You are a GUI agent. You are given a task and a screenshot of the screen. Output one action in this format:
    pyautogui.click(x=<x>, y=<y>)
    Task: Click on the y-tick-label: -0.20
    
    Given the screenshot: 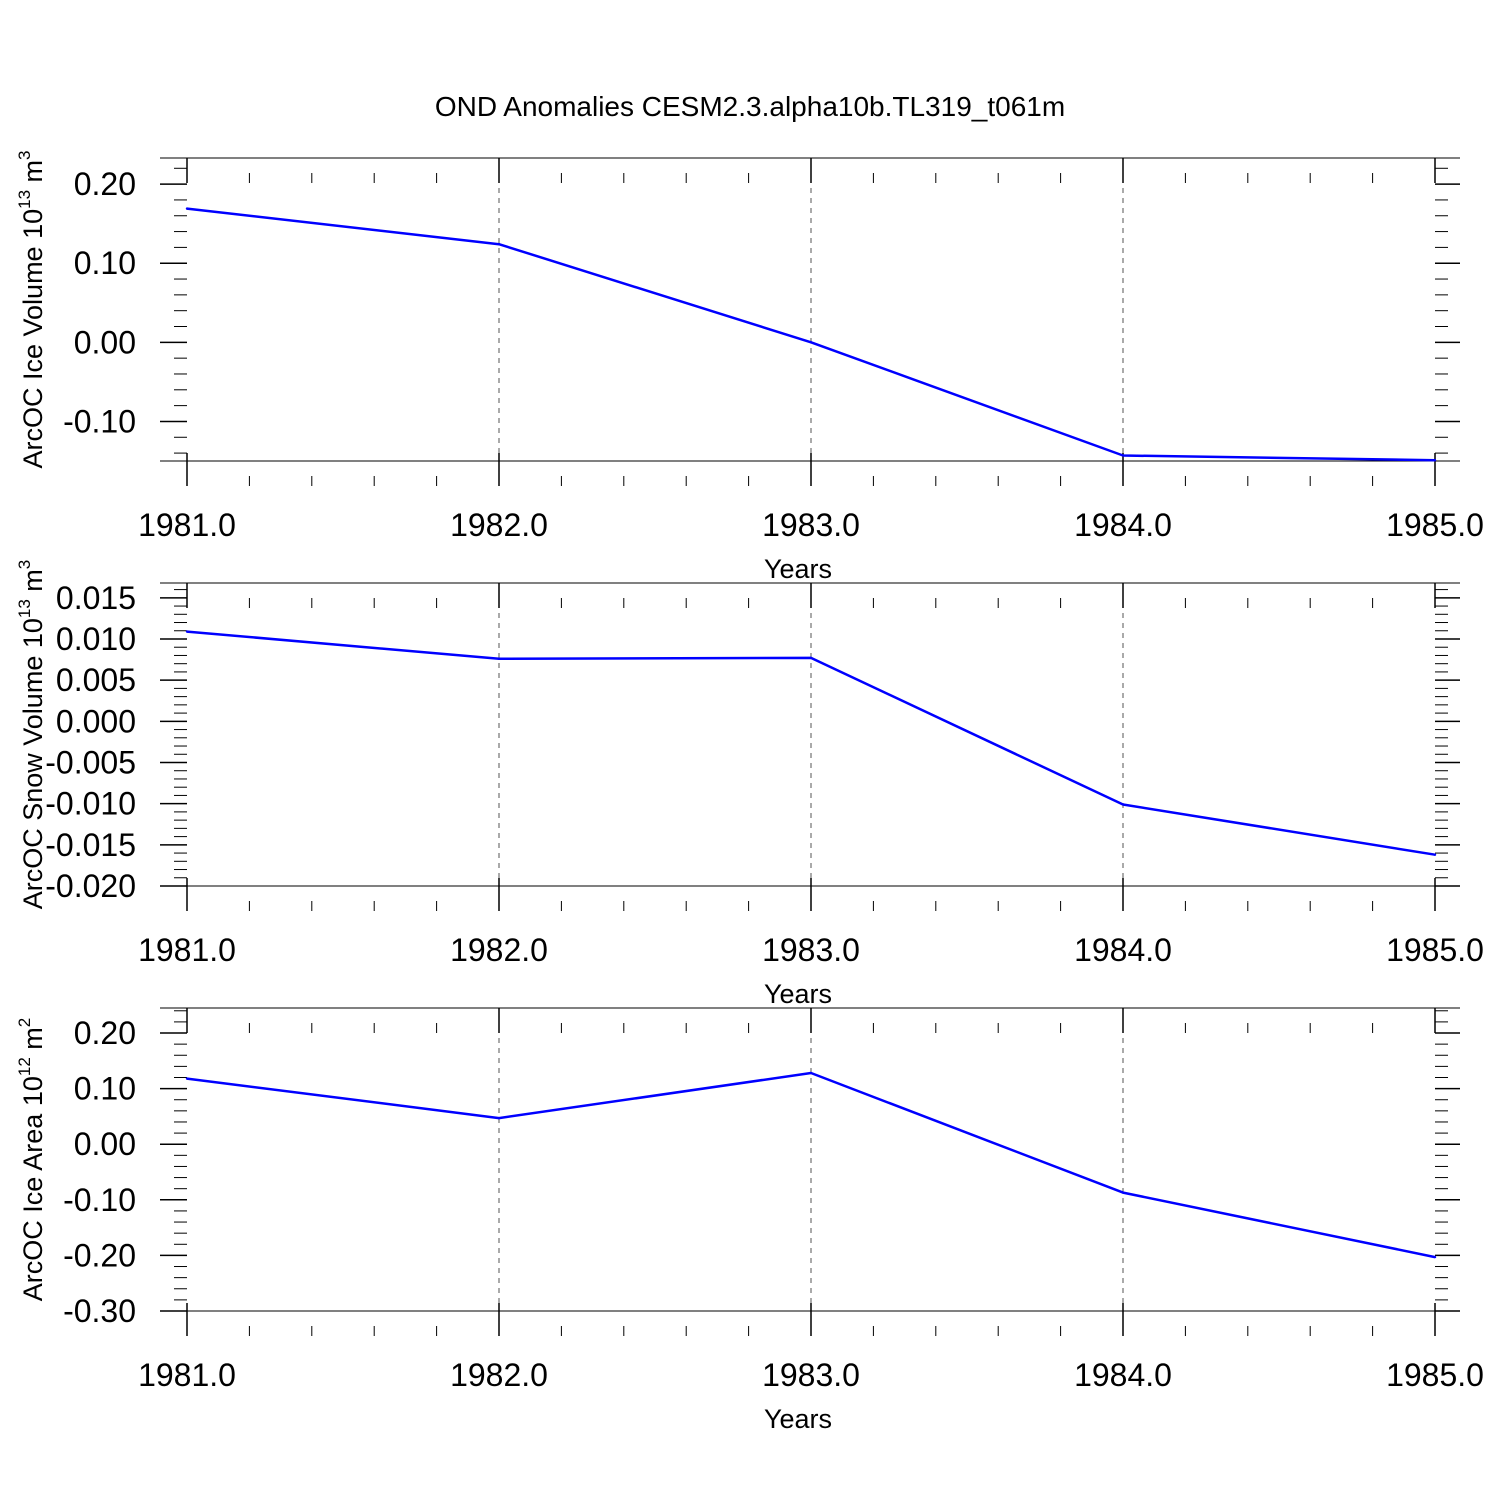 What is the action you would take?
    pyautogui.click(x=99, y=1255)
    